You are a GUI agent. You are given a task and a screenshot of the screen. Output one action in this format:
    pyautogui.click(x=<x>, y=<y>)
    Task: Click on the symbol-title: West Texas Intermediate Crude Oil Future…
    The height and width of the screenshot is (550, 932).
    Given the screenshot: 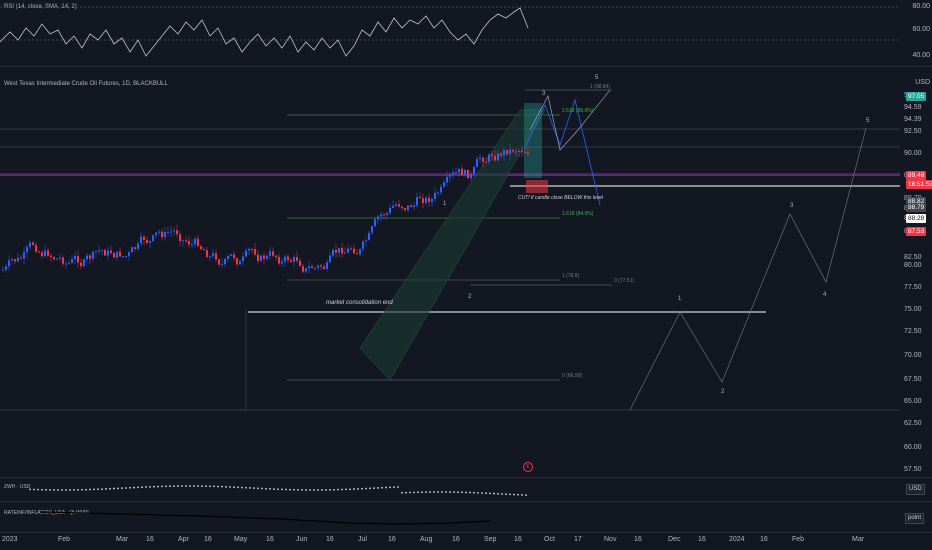 What is the action you would take?
    pyautogui.click(x=86, y=84)
    